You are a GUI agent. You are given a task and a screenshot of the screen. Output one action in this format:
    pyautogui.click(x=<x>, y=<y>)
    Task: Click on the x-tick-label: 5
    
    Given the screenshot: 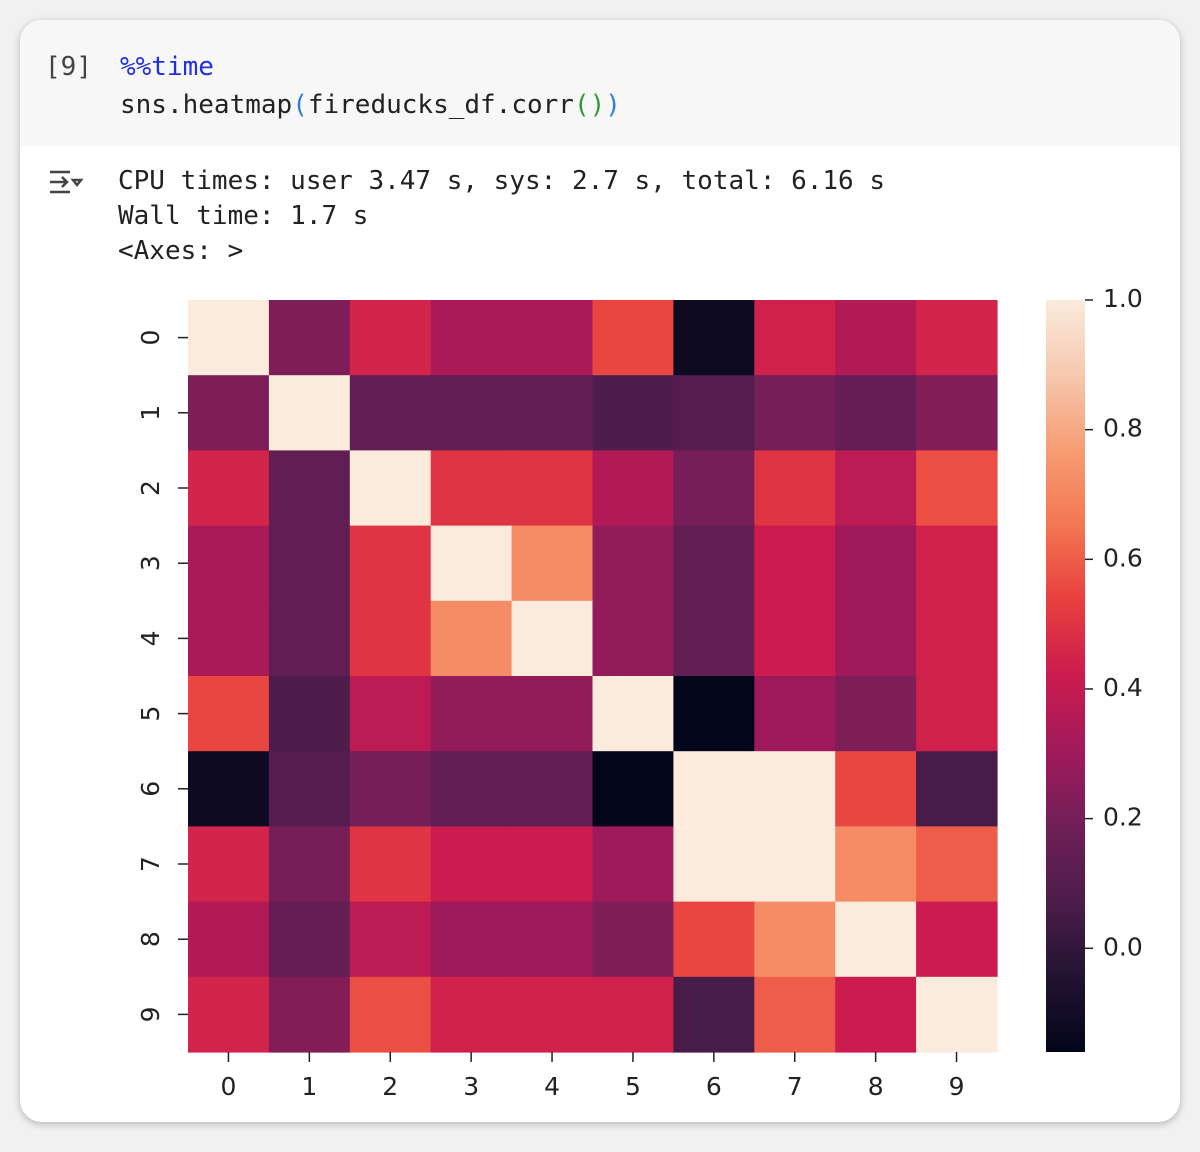 What is the action you would take?
    pyautogui.click(x=633, y=1086)
    